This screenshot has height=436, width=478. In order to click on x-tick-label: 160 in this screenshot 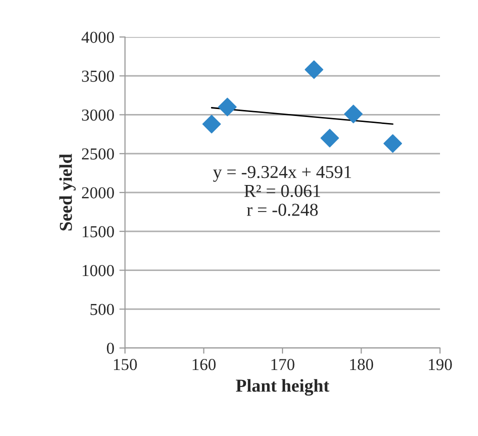, I will do `click(204, 364)`.